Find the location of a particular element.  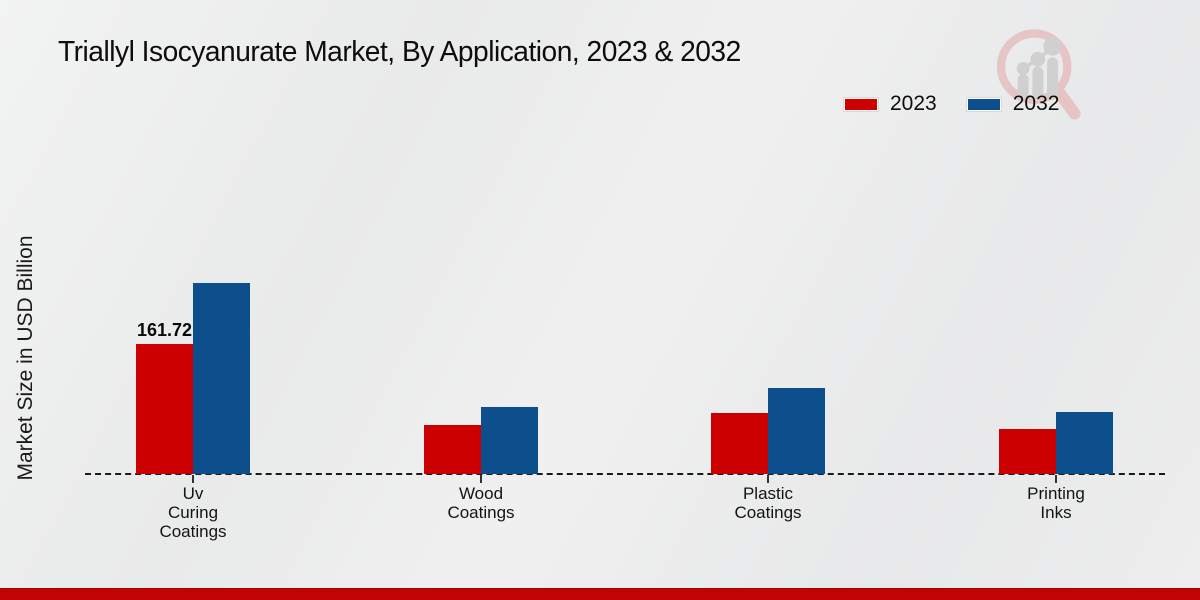

legend-label-2023: 2023 is located at coordinates (913, 103).